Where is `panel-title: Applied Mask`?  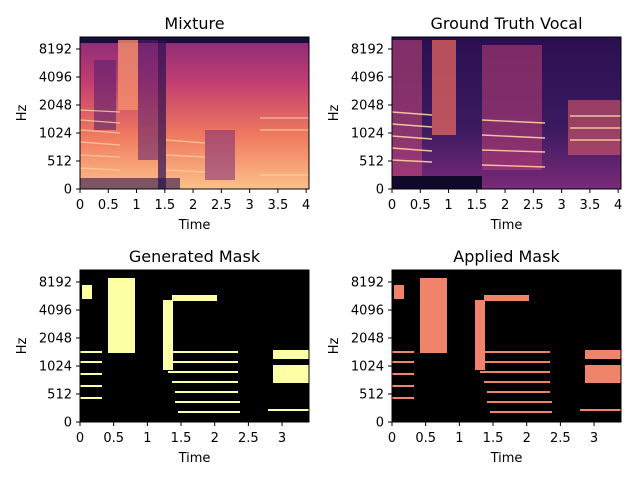 panel-title: Applied Mask is located at coordinates (506, 256).